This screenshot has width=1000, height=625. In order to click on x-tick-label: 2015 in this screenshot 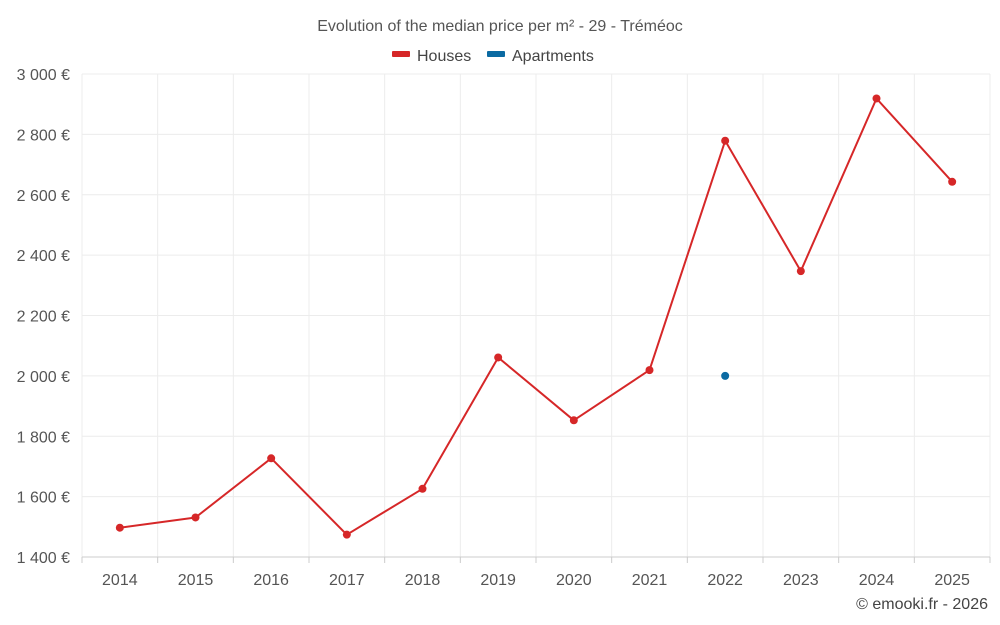, I will do `click(196, 580)`.